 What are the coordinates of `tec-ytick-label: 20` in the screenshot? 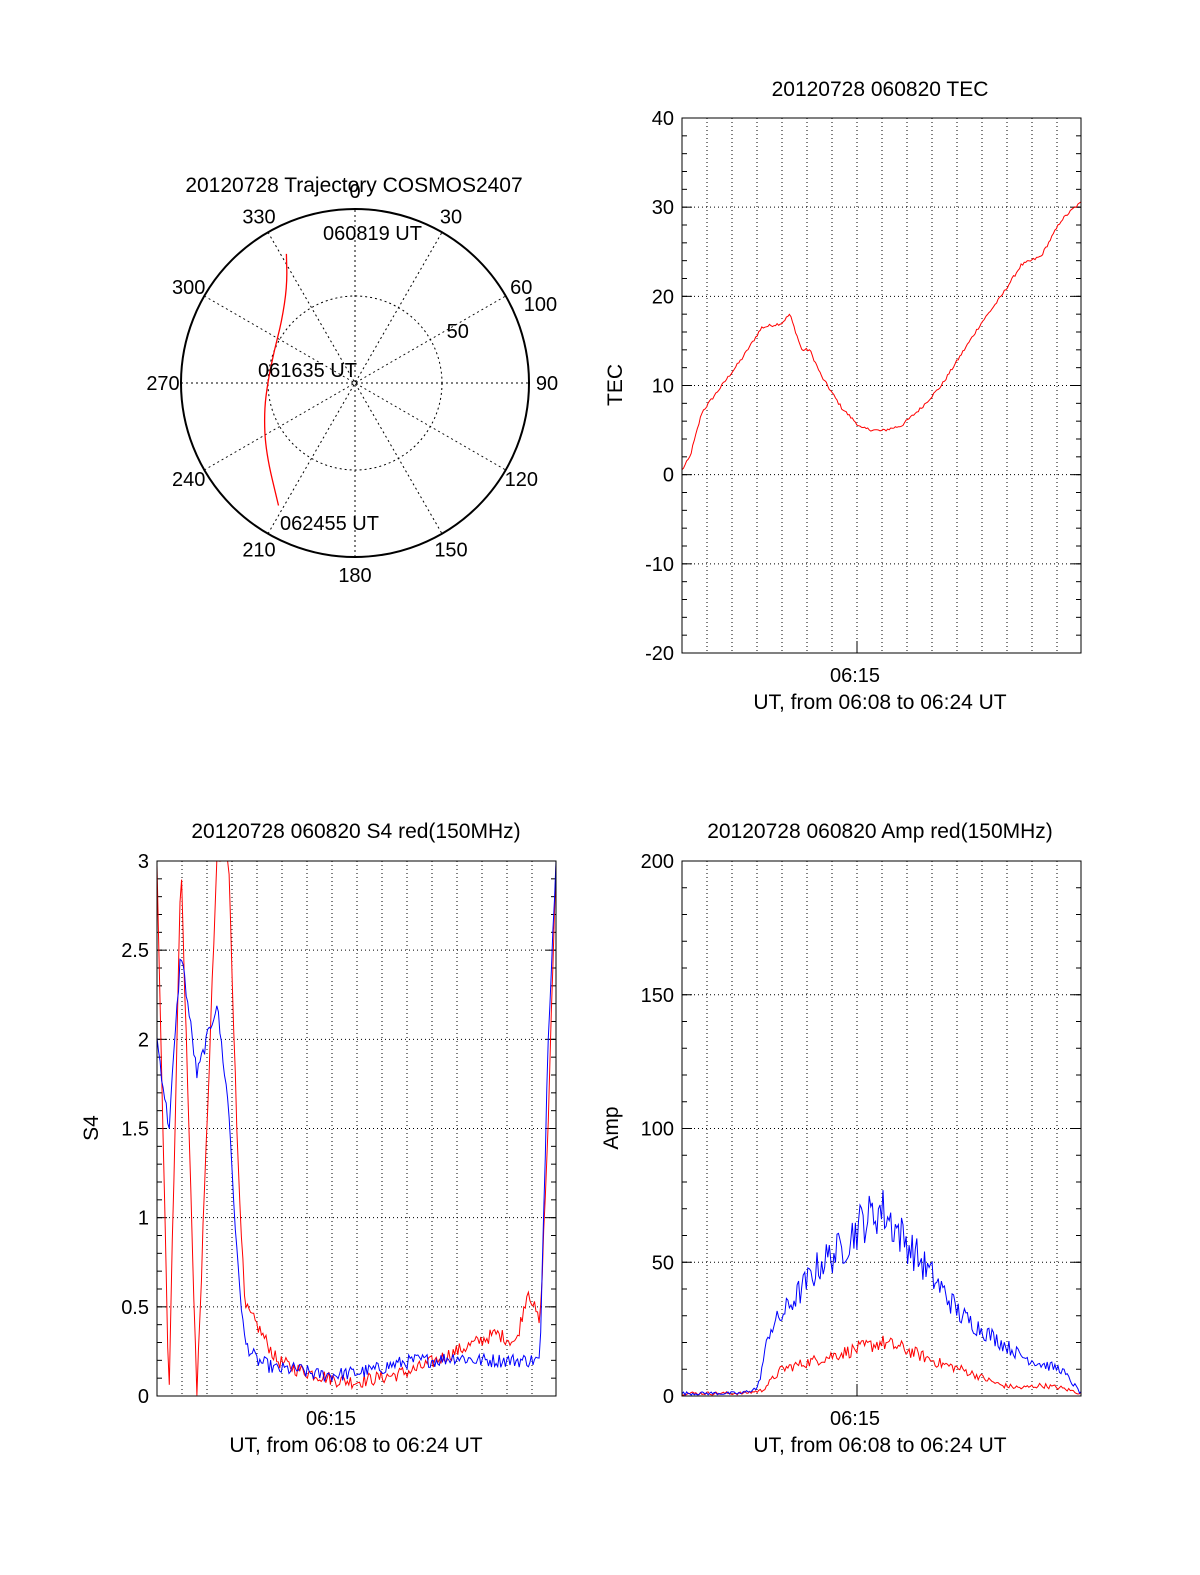 It's located at (663, 297).